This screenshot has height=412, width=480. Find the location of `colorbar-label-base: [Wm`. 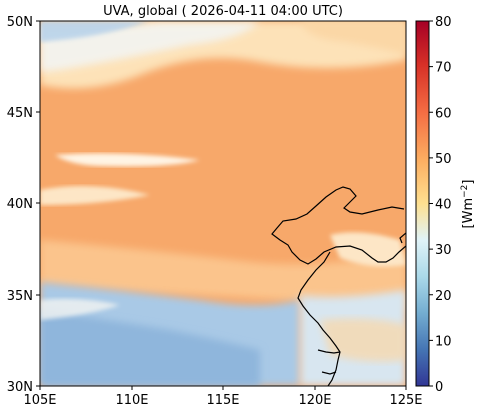

colorbar-label-base: [Wm is located at coordinates (468, 213).